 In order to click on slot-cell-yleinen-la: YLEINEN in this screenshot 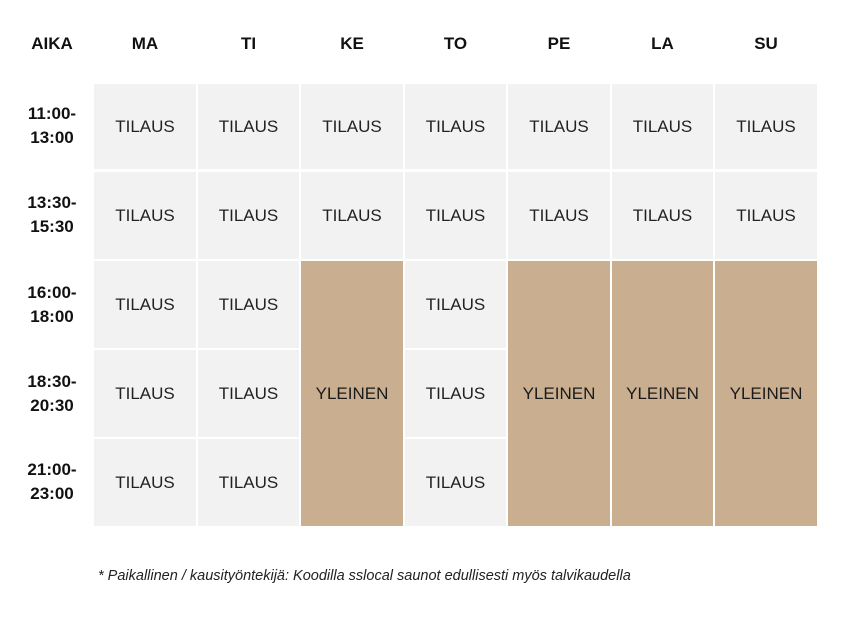, I will do `click(662, 393)`.